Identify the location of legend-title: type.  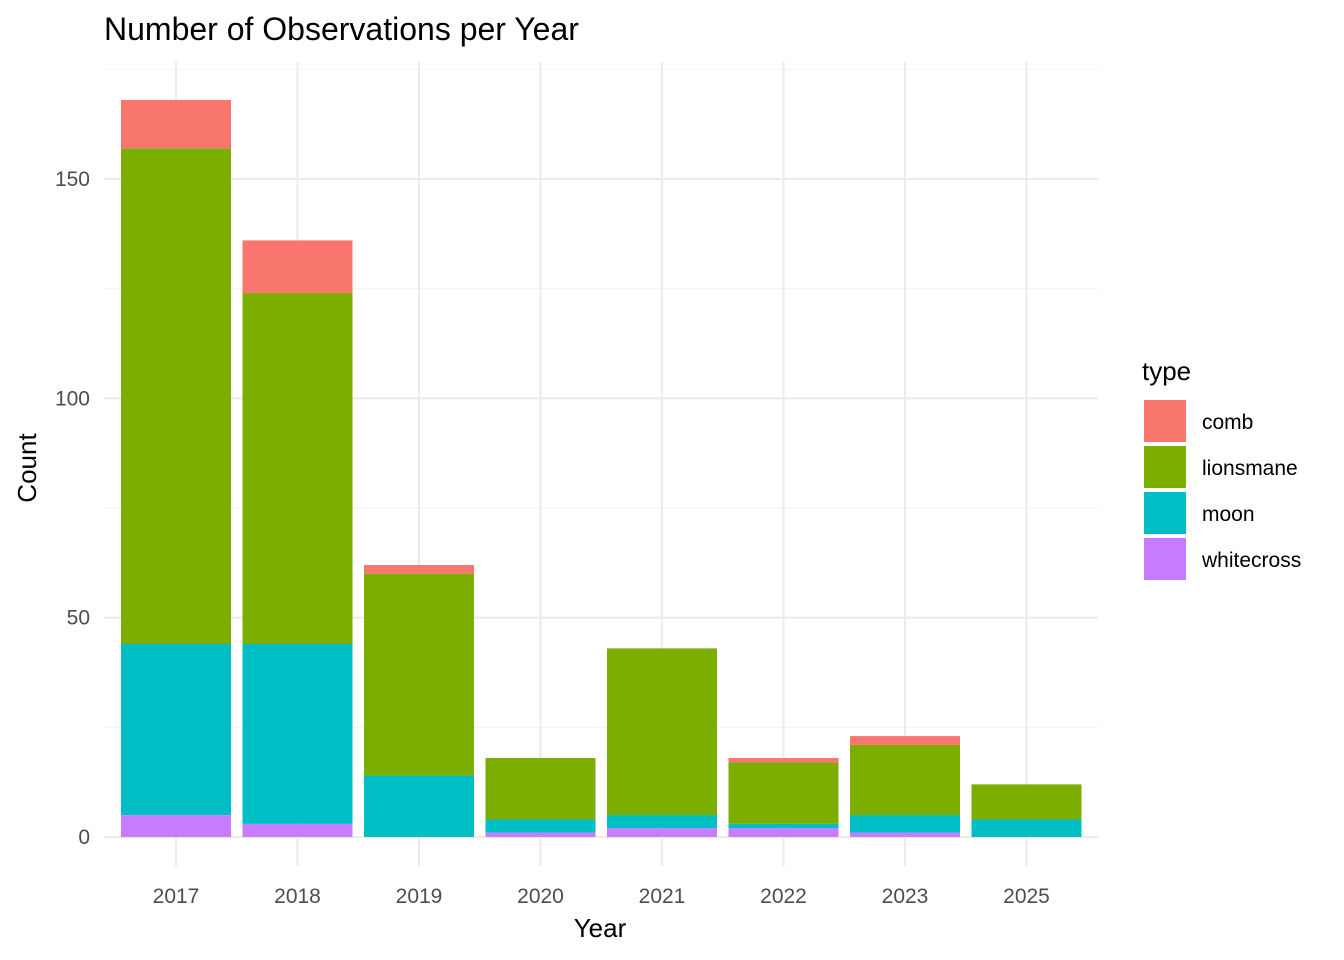
(1166, 371).